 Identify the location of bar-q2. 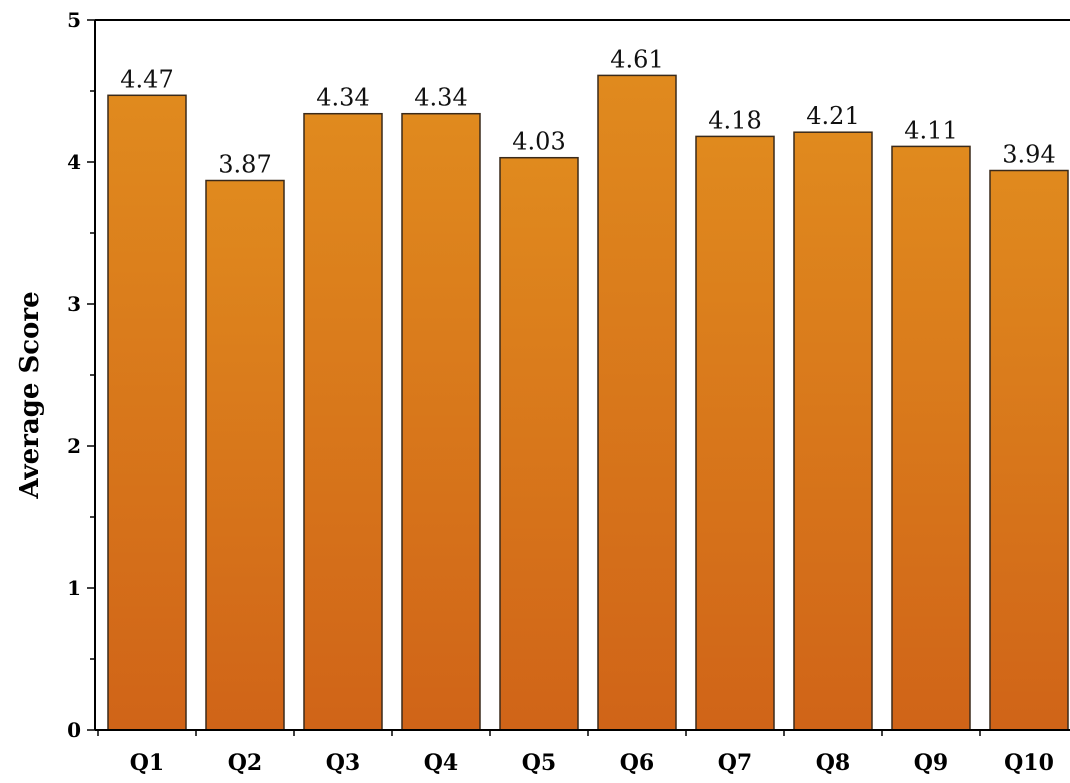
(245, 455).